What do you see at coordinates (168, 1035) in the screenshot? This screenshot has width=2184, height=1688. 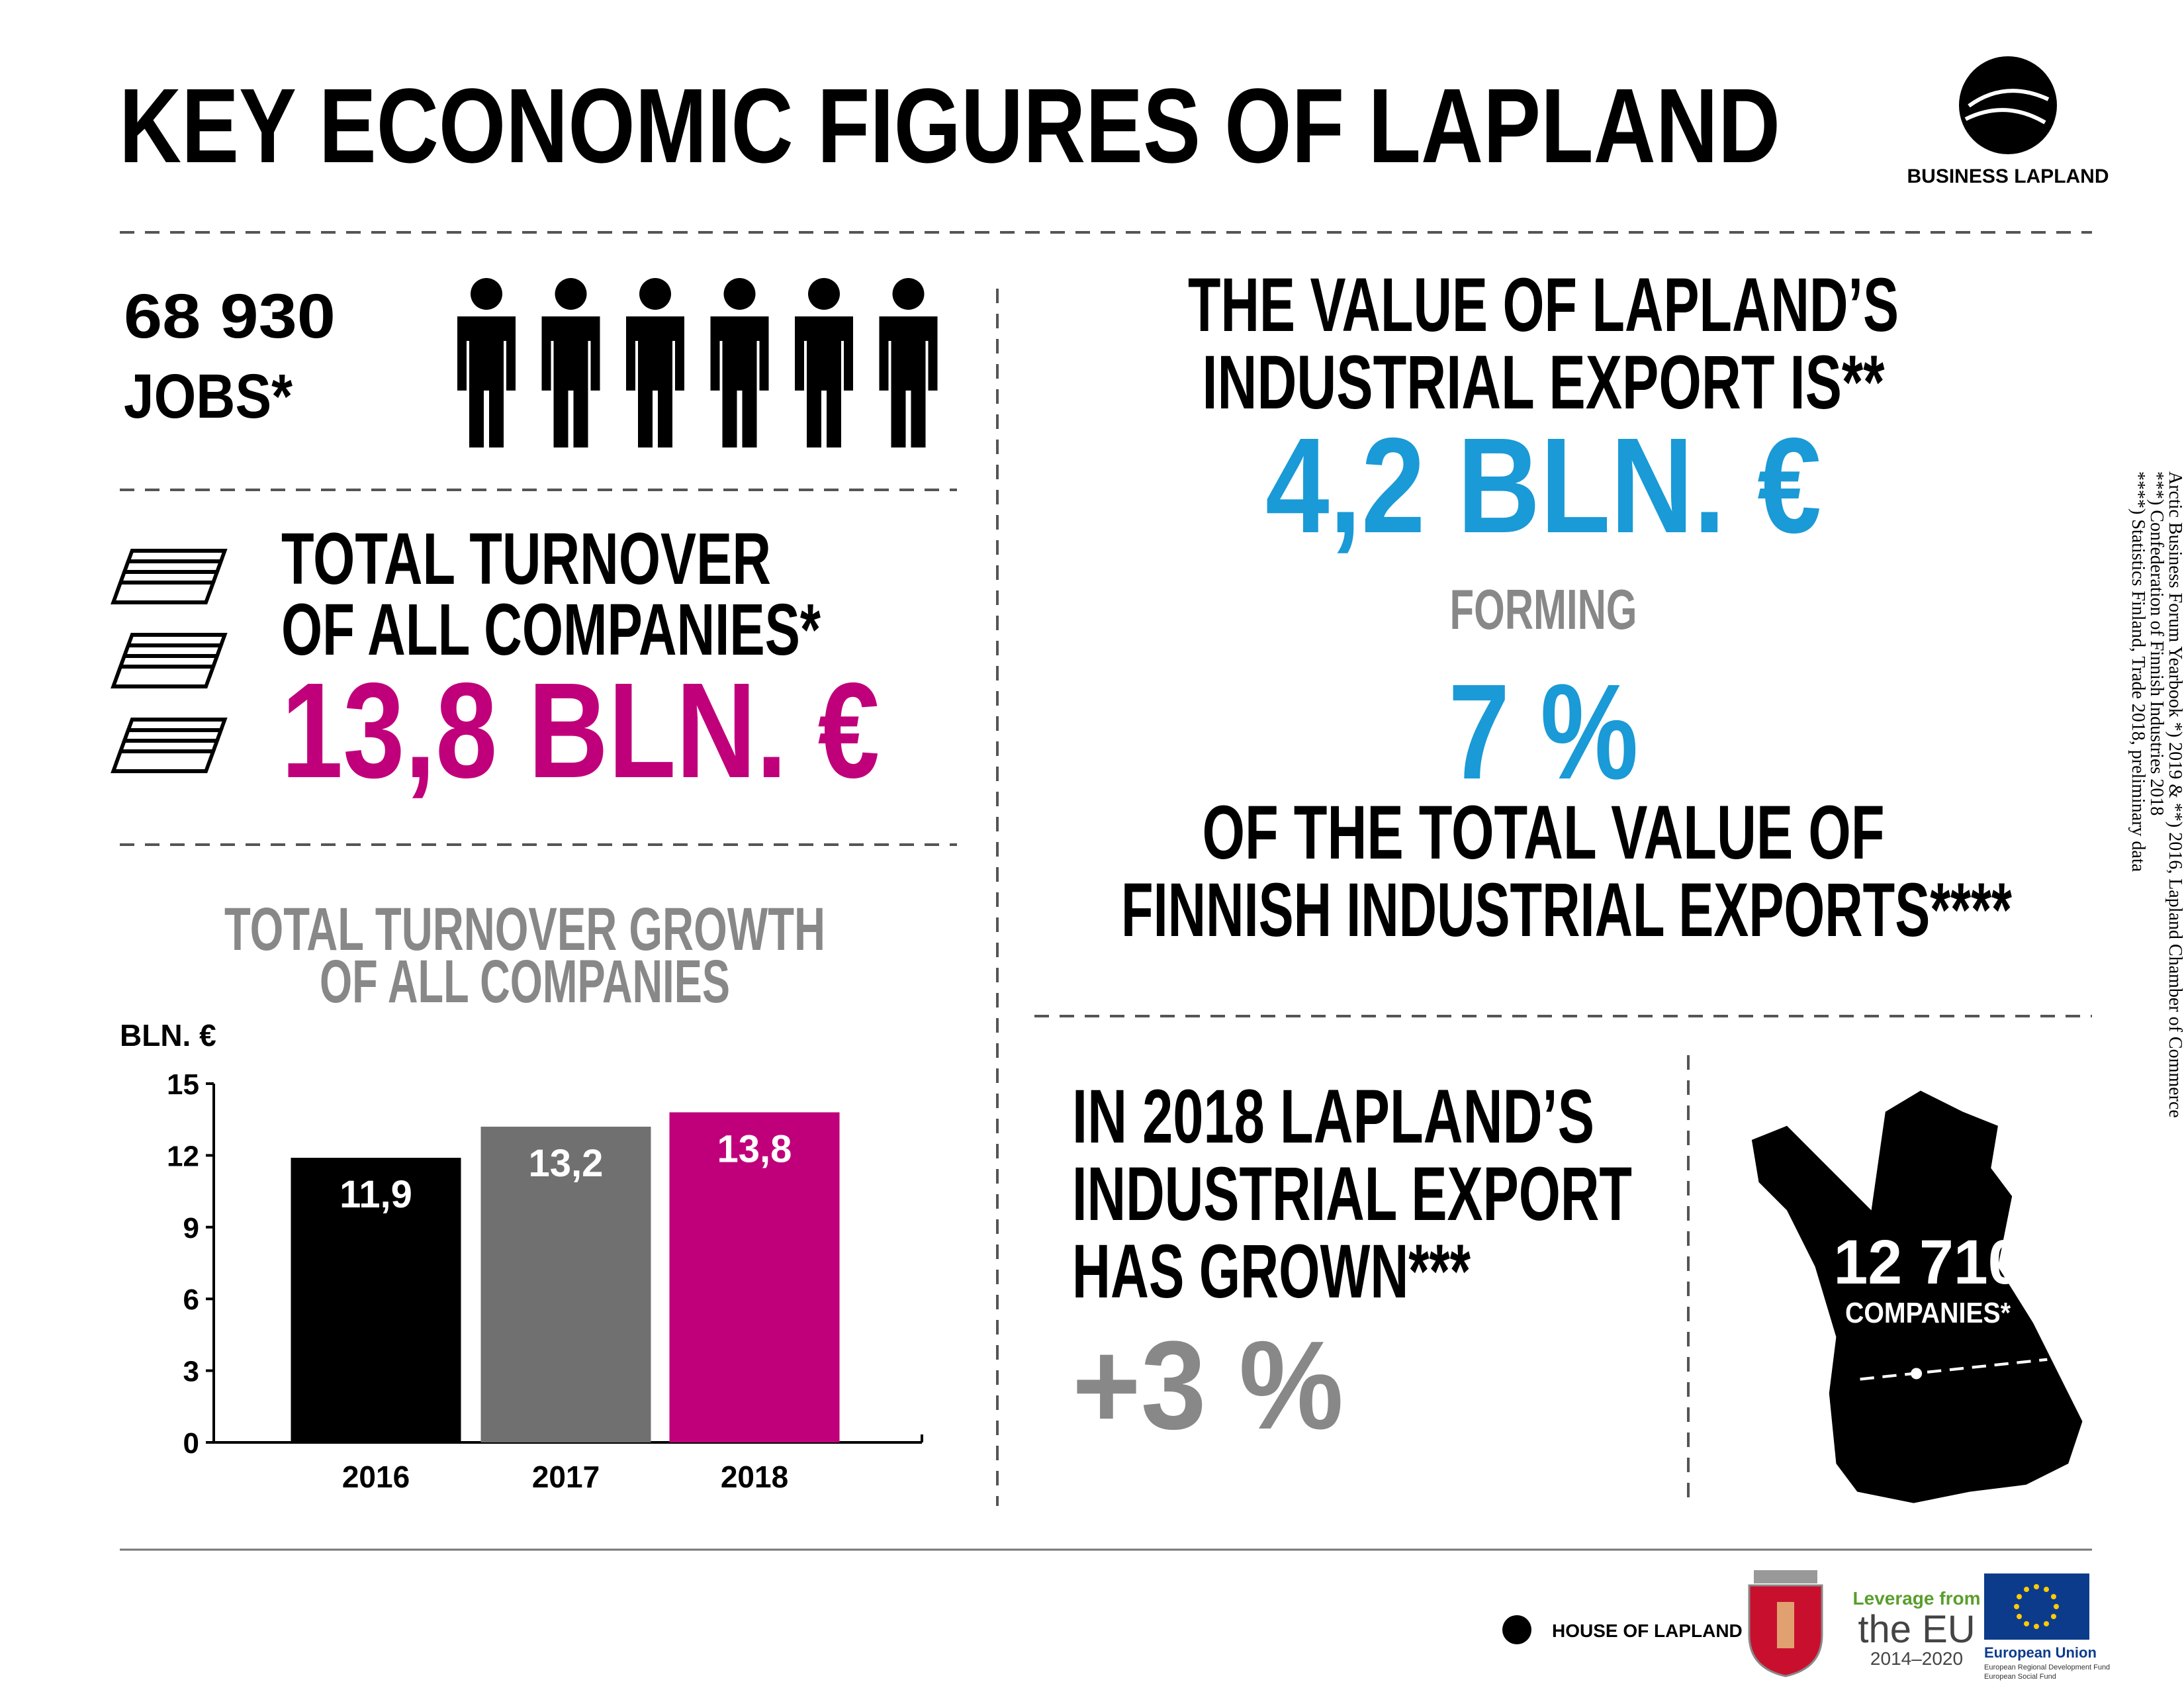 I see `y-axis-label: BLN. €` at bounding box center [168, 1035].